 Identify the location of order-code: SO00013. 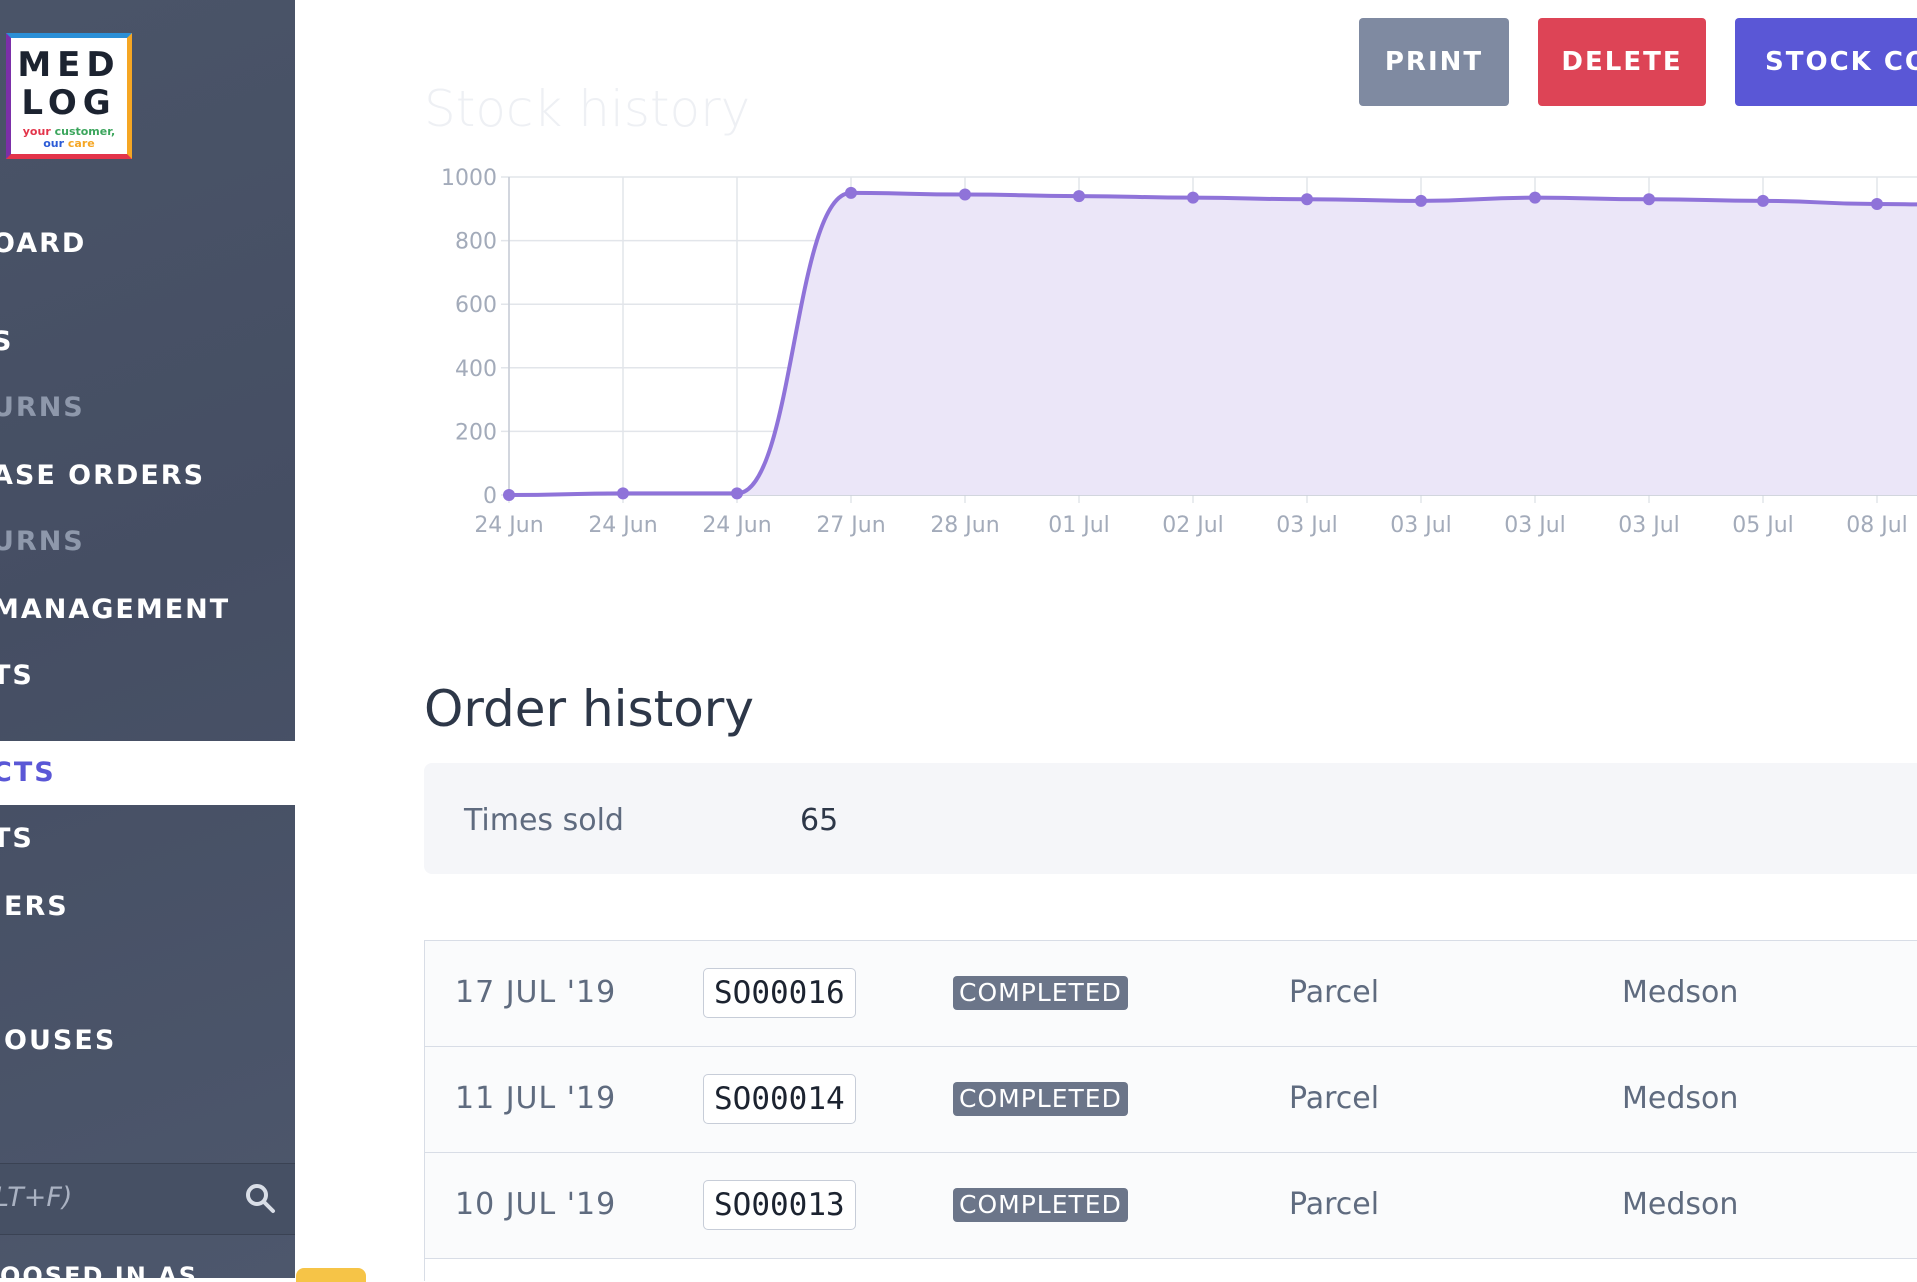
(779, 1205).